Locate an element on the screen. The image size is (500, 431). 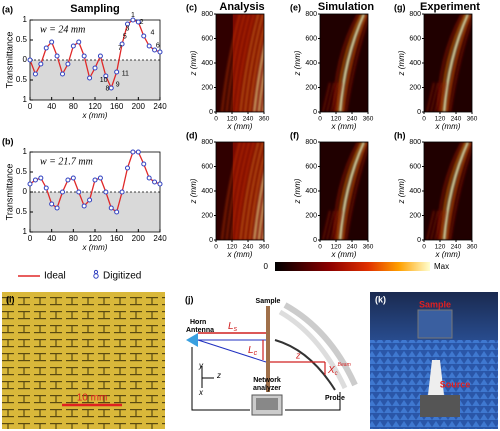
y-axis-label: Transmittance is located at coordinates (9, 60).